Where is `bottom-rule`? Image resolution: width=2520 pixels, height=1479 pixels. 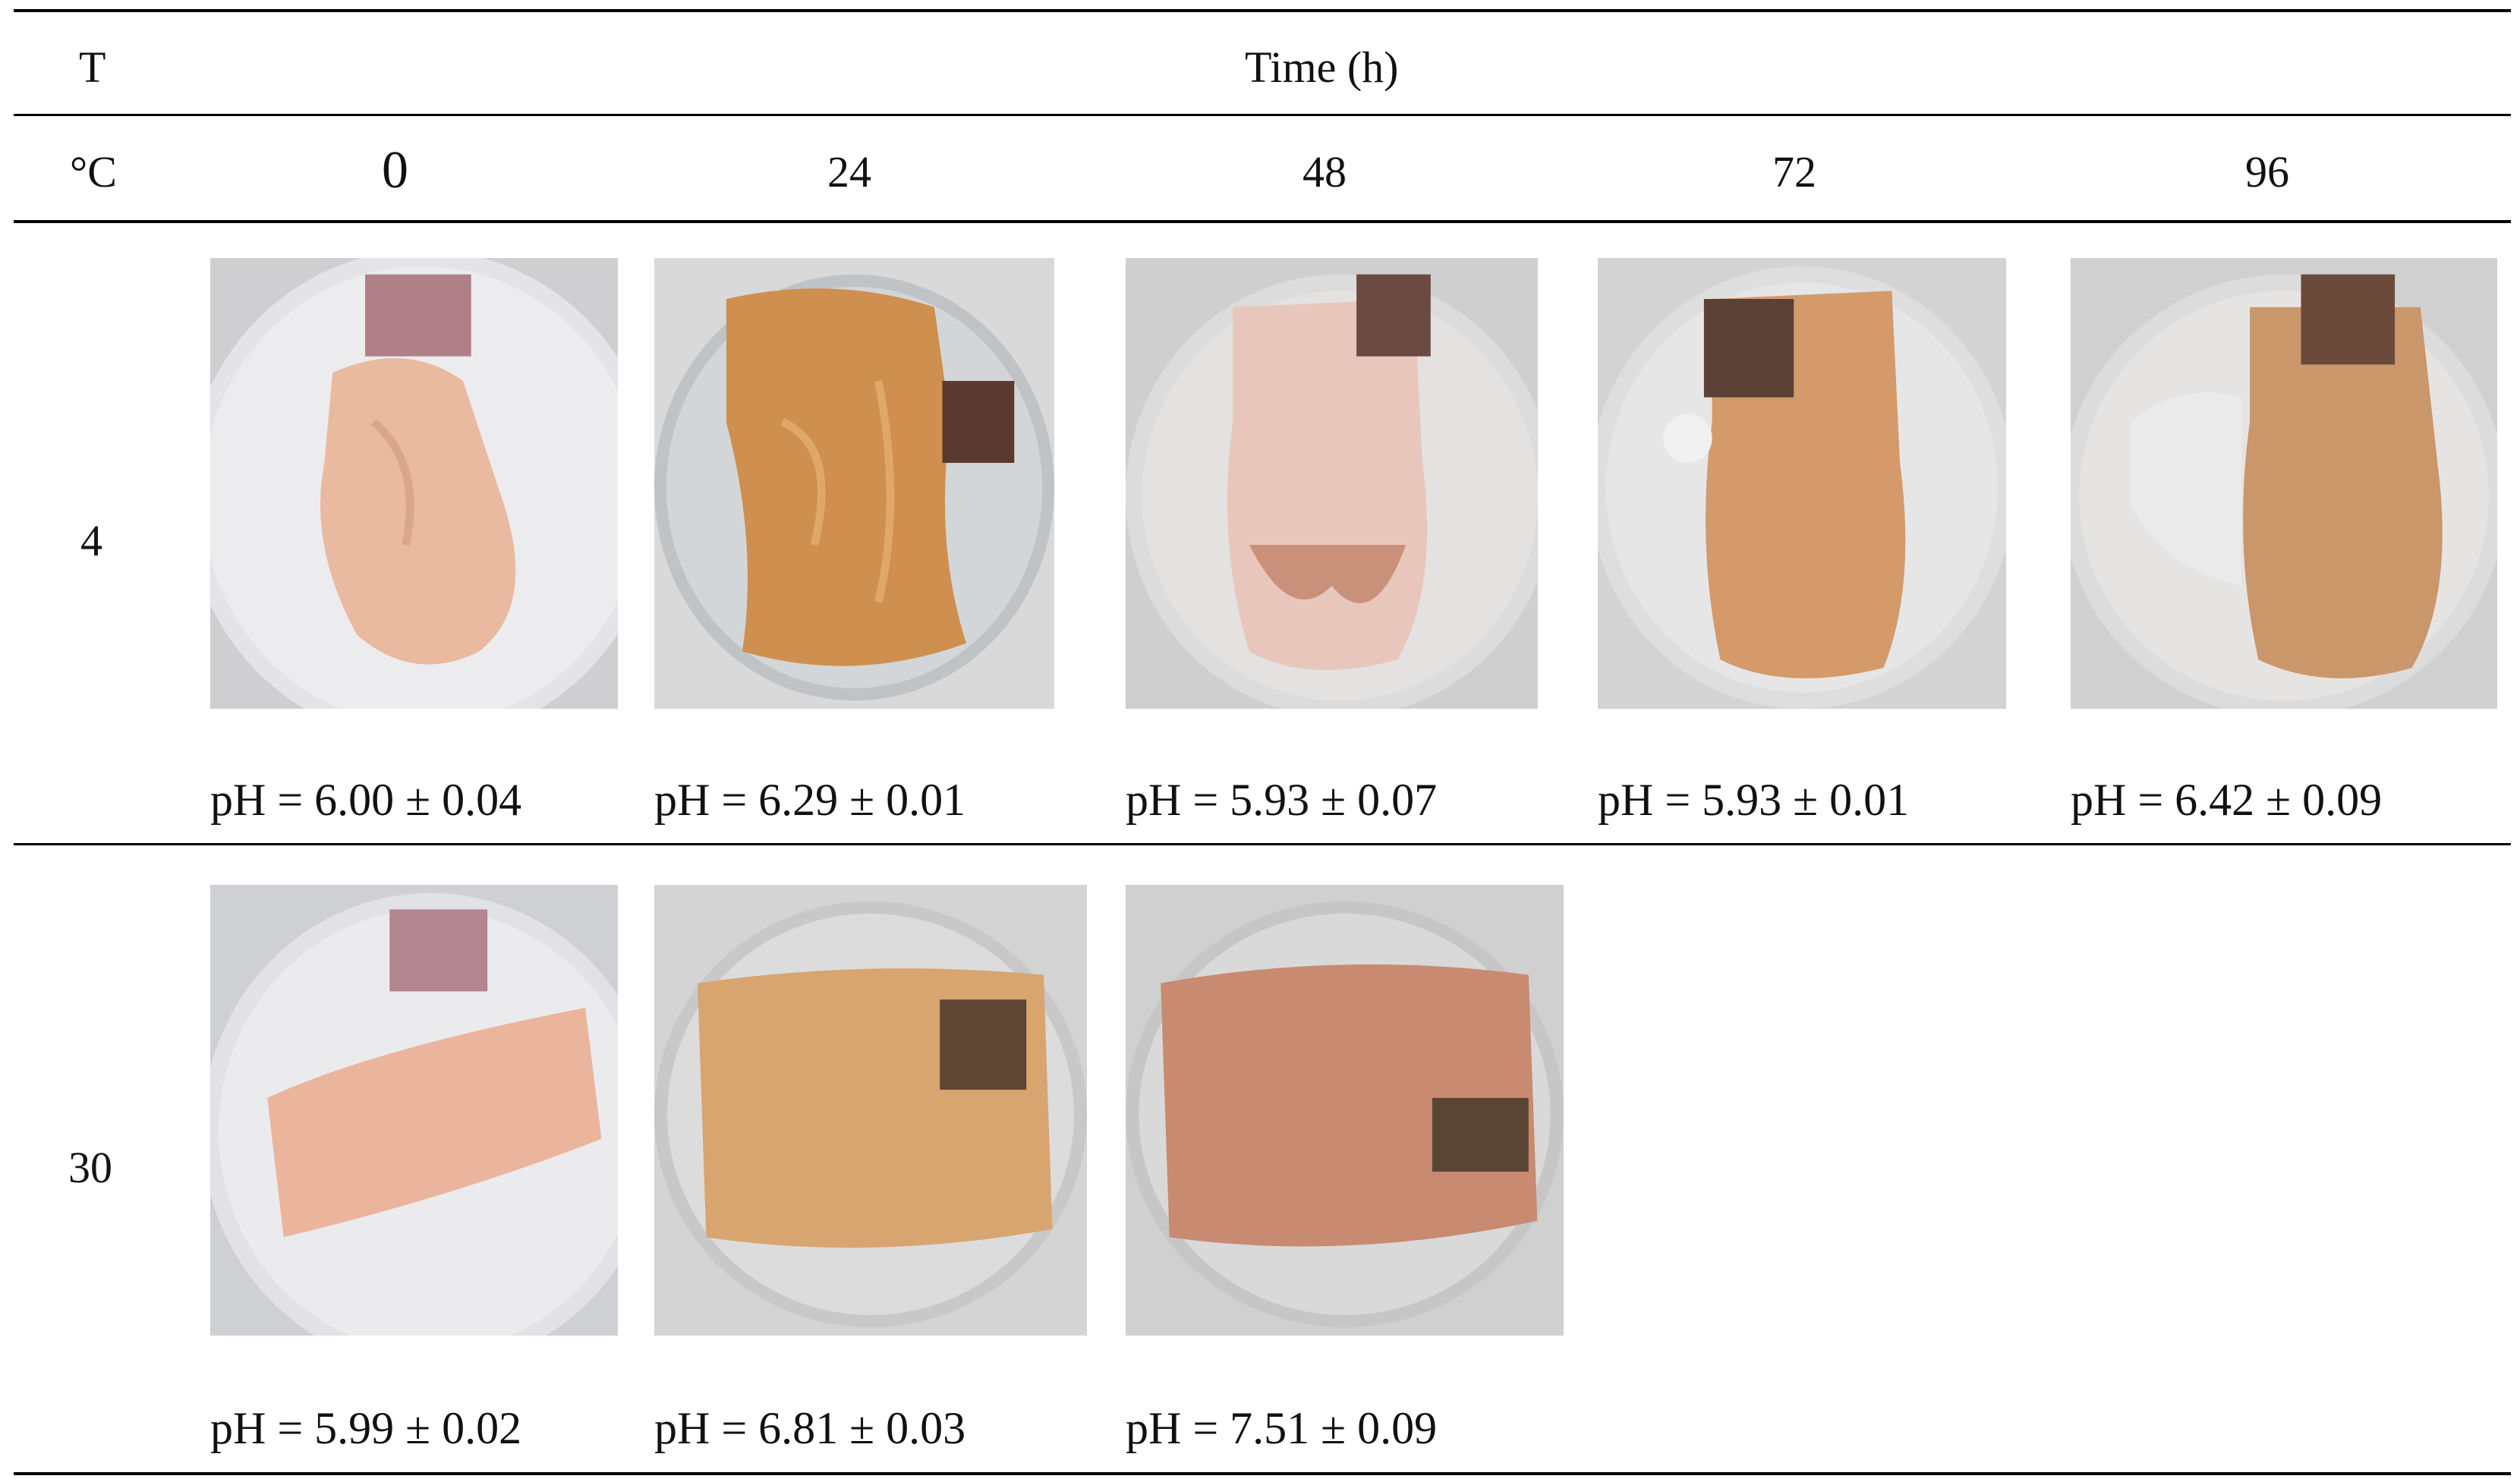
bottom-rule is located at coordinates (1262, 1473).